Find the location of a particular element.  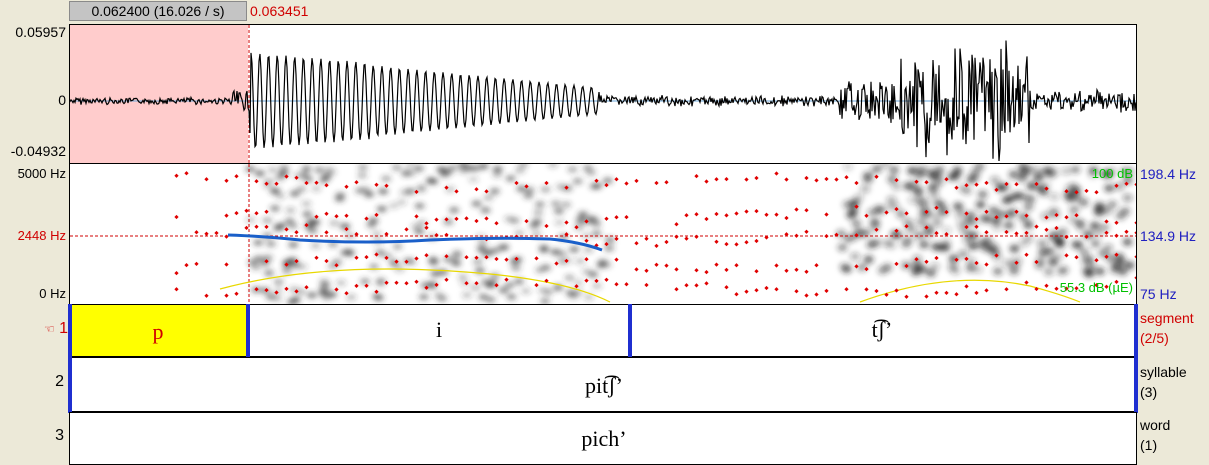

interval-label: pit͡ʃ’ is located at coordinates (604, 385).